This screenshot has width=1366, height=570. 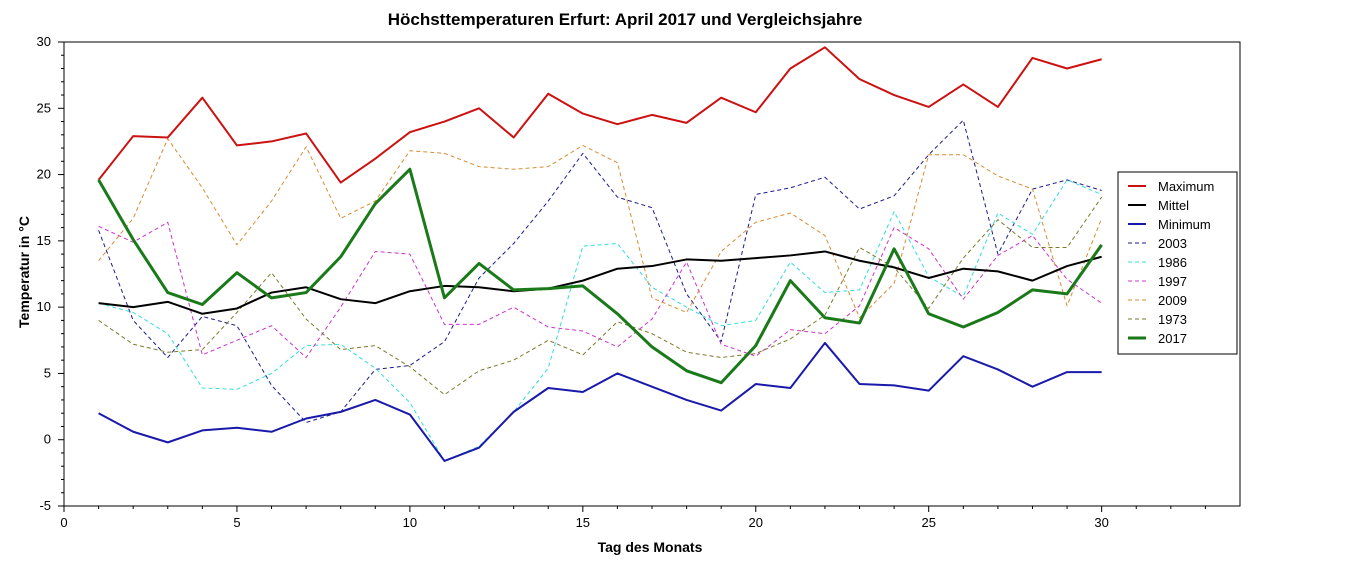 What do you see at coordinates (47, 372) in the screenshot?
I see `y-tick-label: 5` at bounding box center [47, 372].